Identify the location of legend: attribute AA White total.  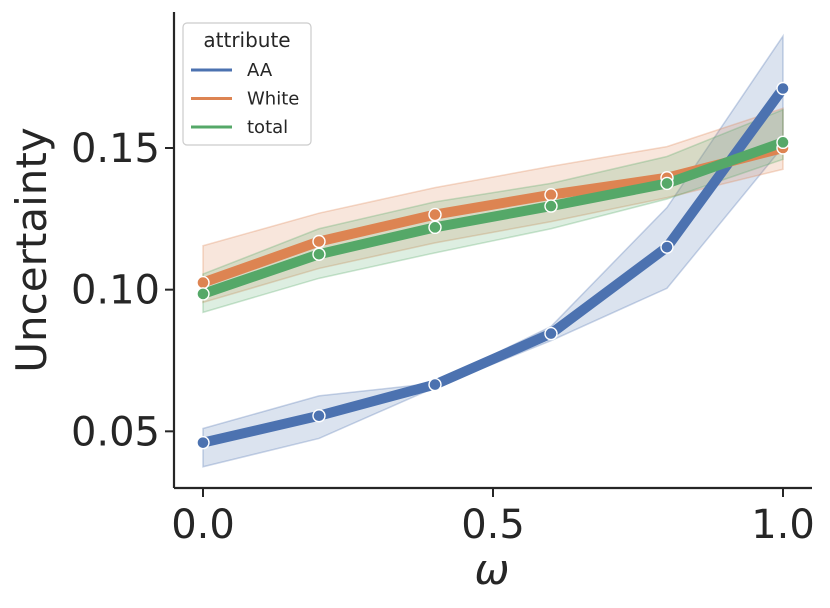
(247, 84).